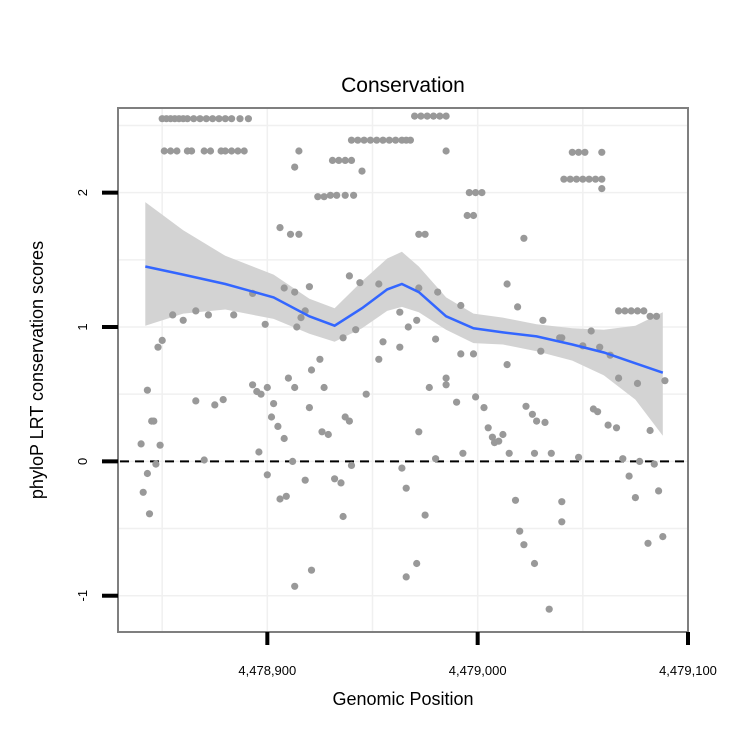  Describe the element at coordinates (82, 192) in the screenshot. I see `y-tick-label: 2` at that location.